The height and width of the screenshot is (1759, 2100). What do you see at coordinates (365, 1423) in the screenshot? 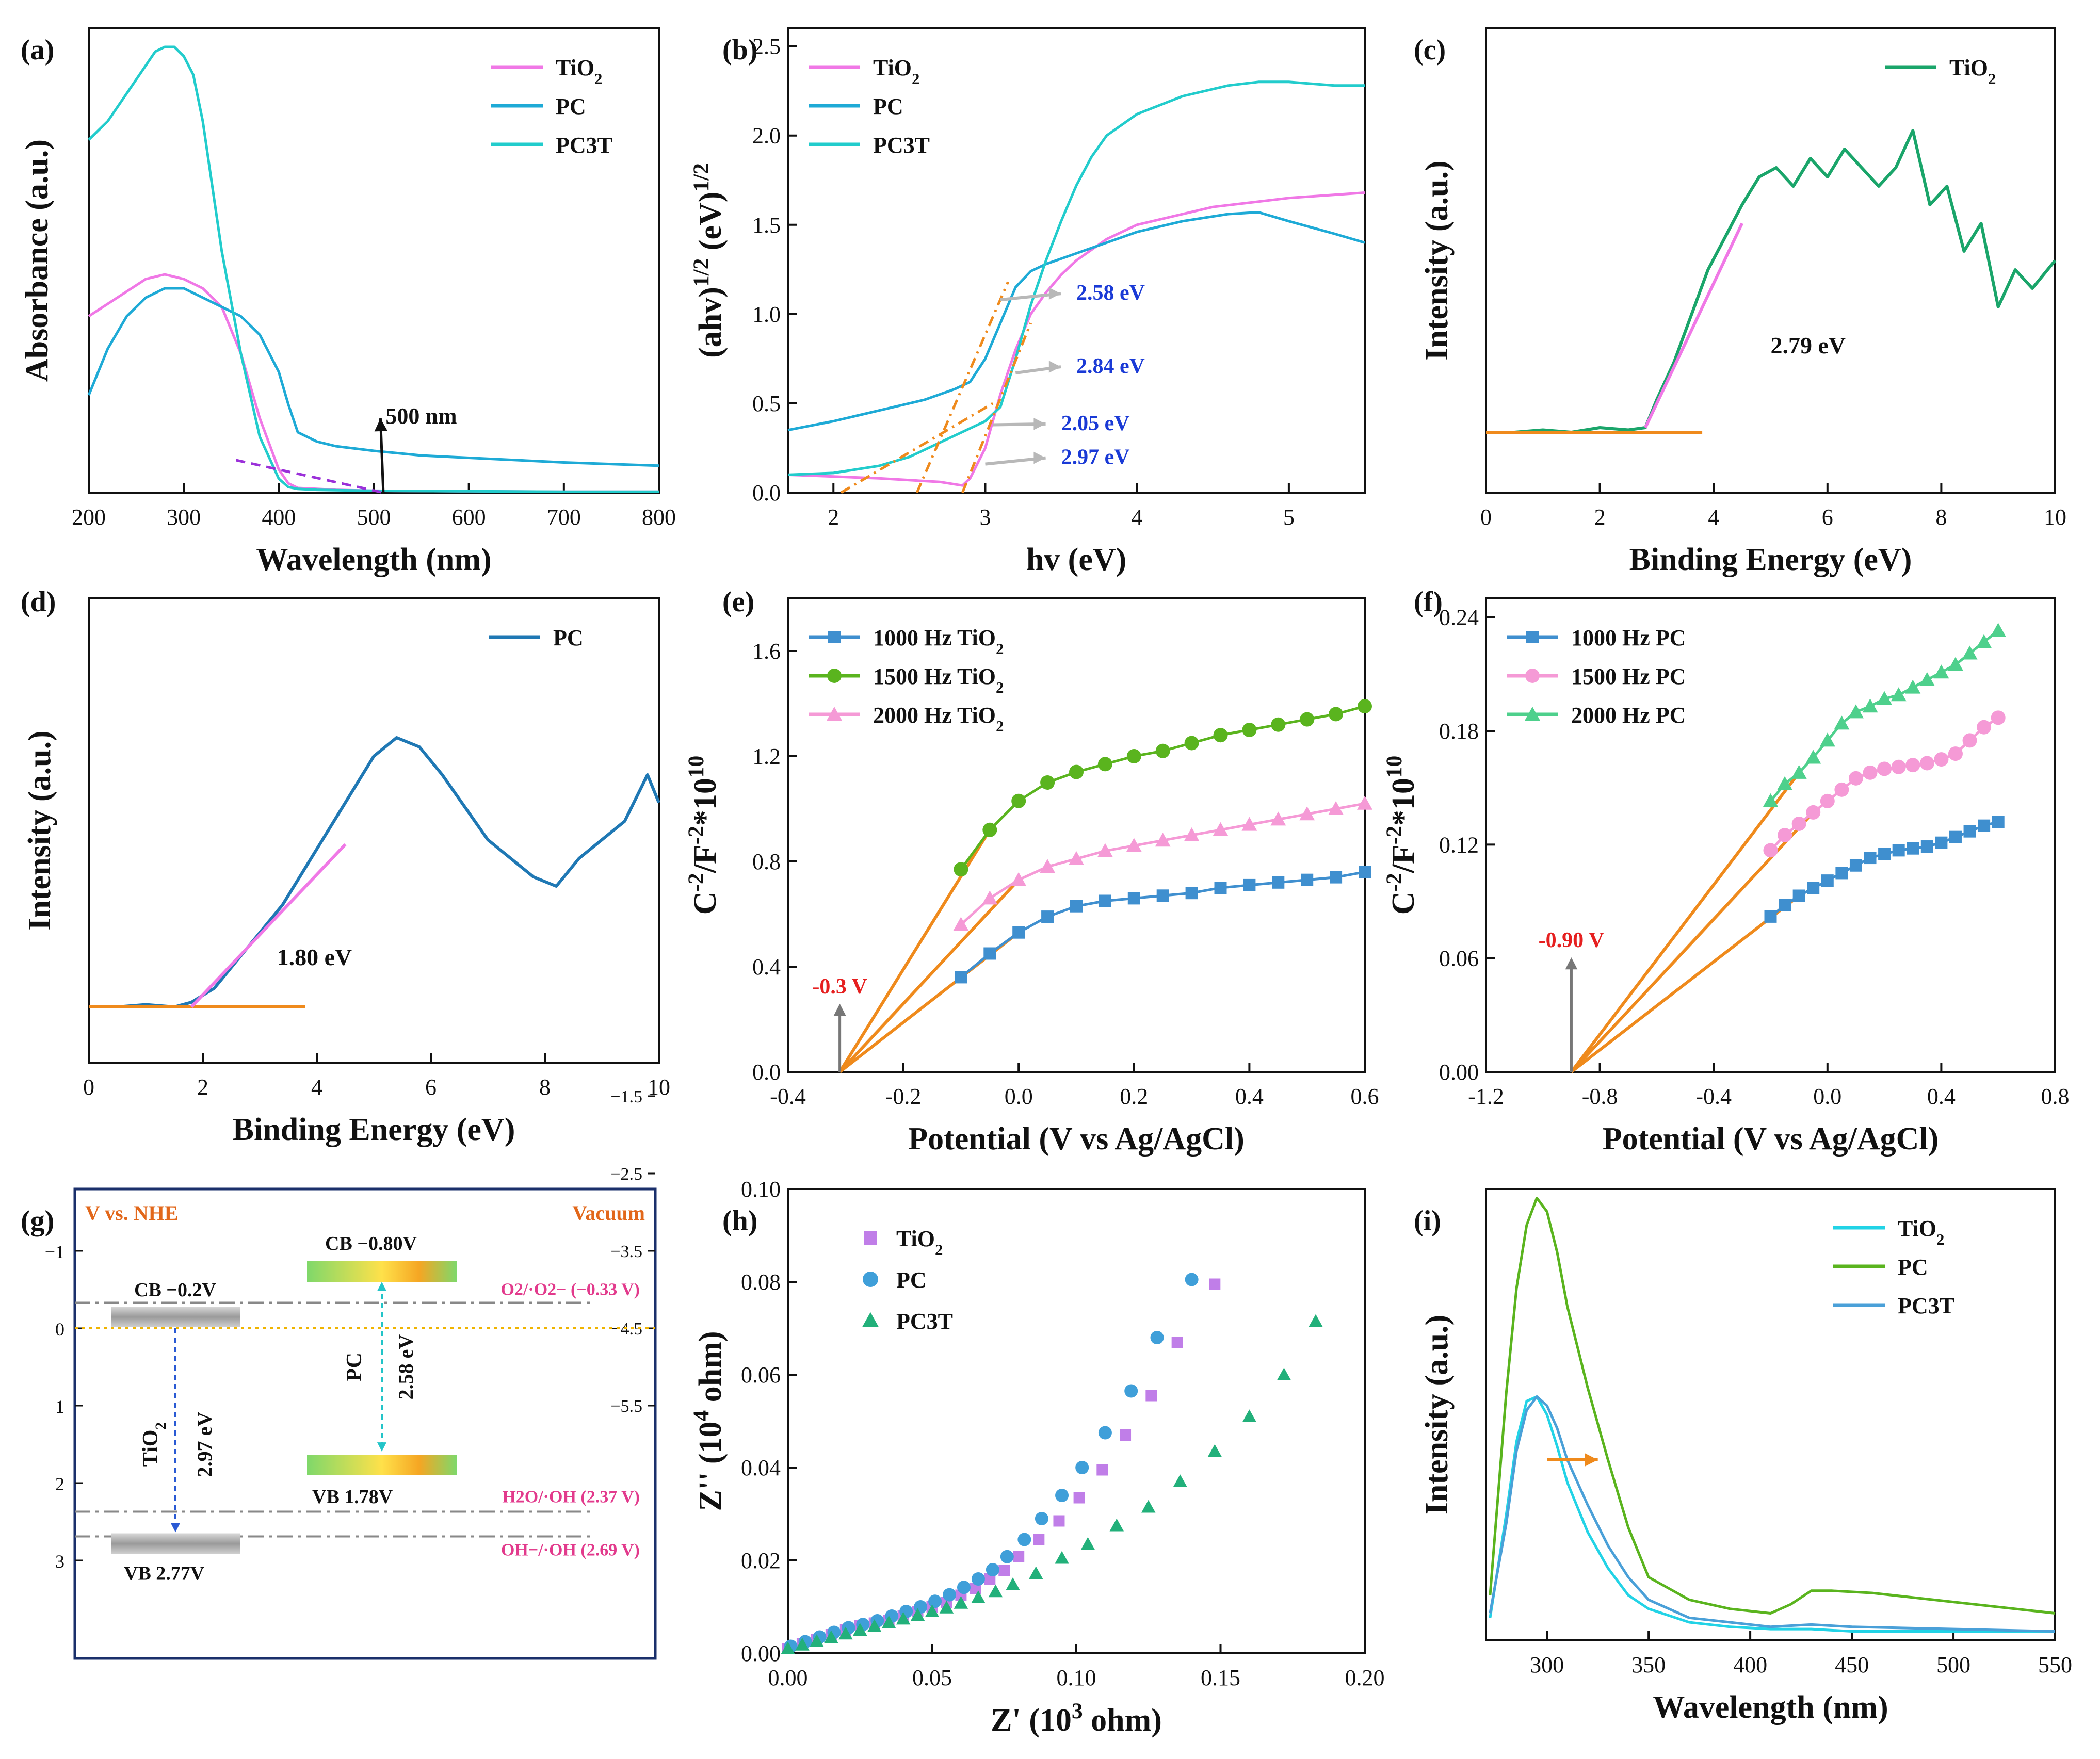
I see `diagram-frame` at bounding box center [365, 1423].